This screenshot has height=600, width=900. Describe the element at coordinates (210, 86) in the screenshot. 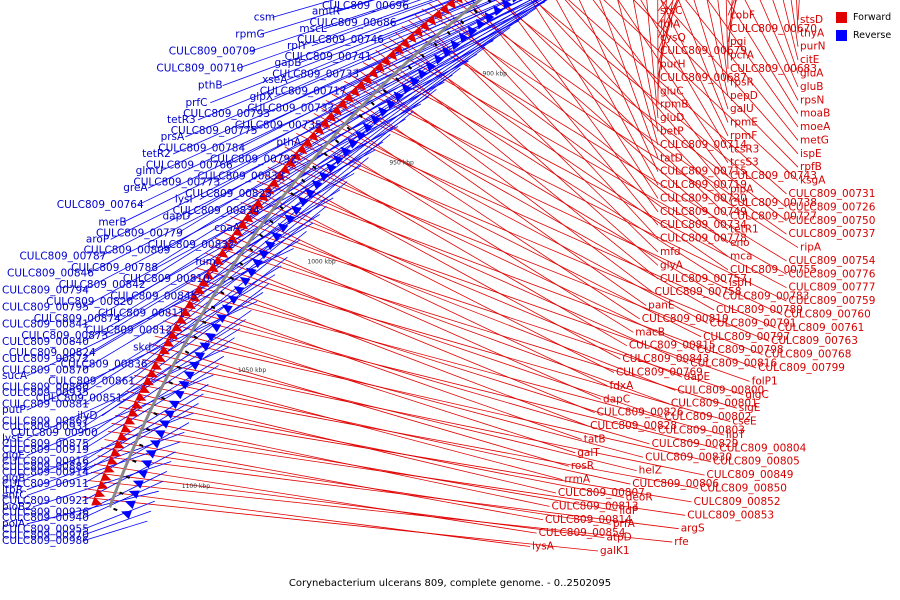

I see `reverse-gene-label: pthB` at that location.